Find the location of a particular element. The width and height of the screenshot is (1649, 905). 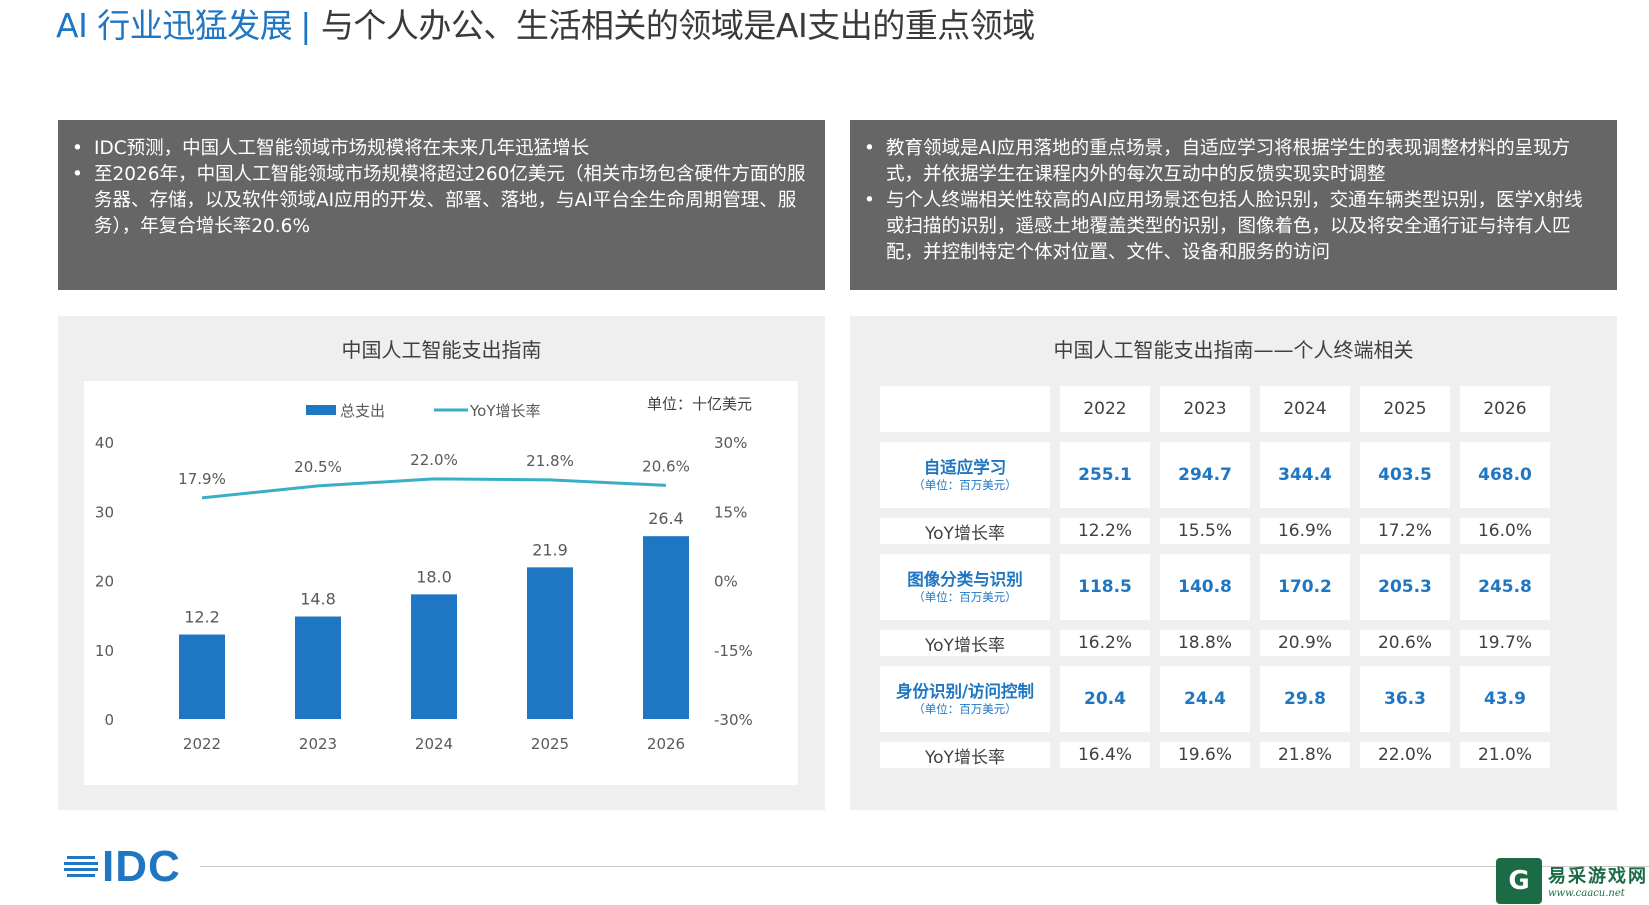

watermark-url: www.caacu.net is located at coordinates (1586, 893).